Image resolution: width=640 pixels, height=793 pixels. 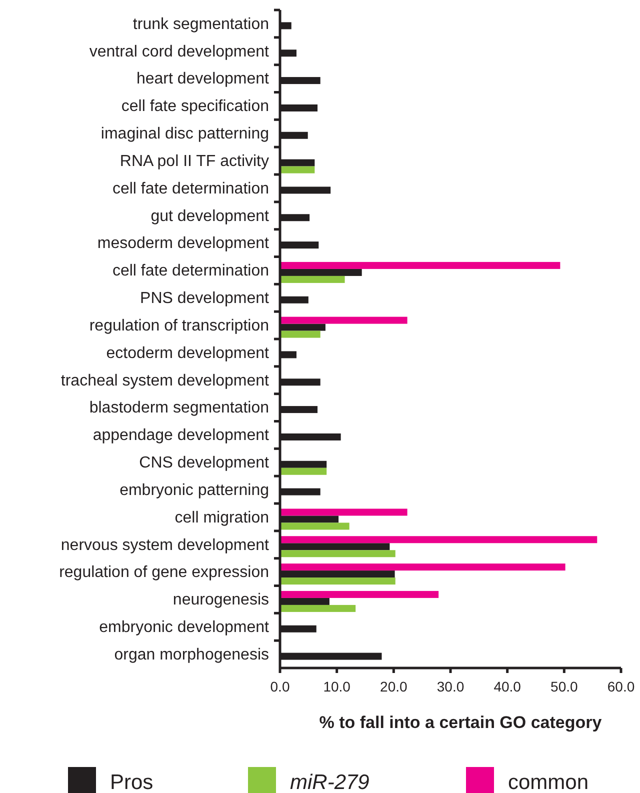 I want to click on legend-label: Pros, so click(x=132, y=782).